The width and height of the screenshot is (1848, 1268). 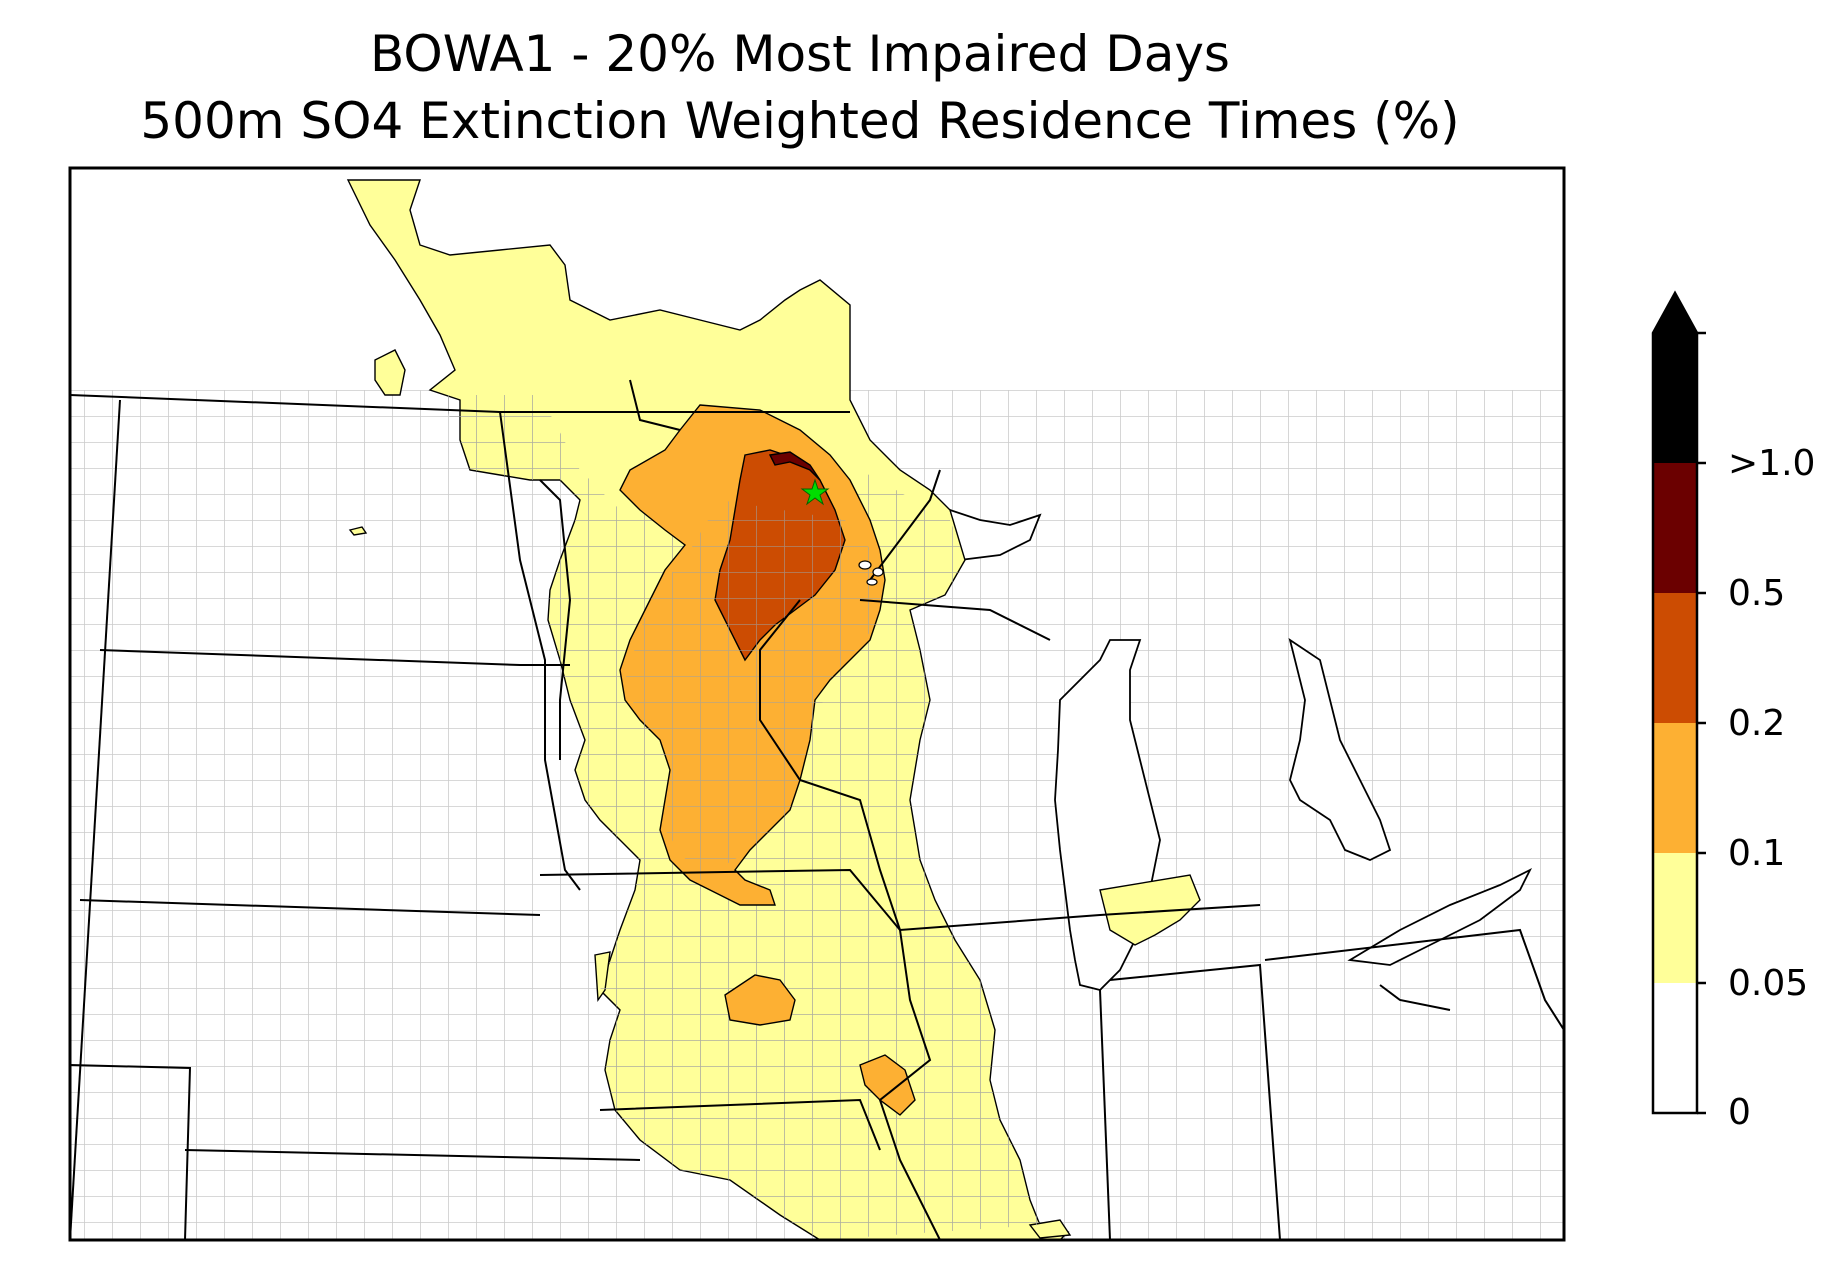 What do you see at coordinates (358, 531) in the screenshot?
I see `plume-0.05-island-5` at bounding box center [358, 531].